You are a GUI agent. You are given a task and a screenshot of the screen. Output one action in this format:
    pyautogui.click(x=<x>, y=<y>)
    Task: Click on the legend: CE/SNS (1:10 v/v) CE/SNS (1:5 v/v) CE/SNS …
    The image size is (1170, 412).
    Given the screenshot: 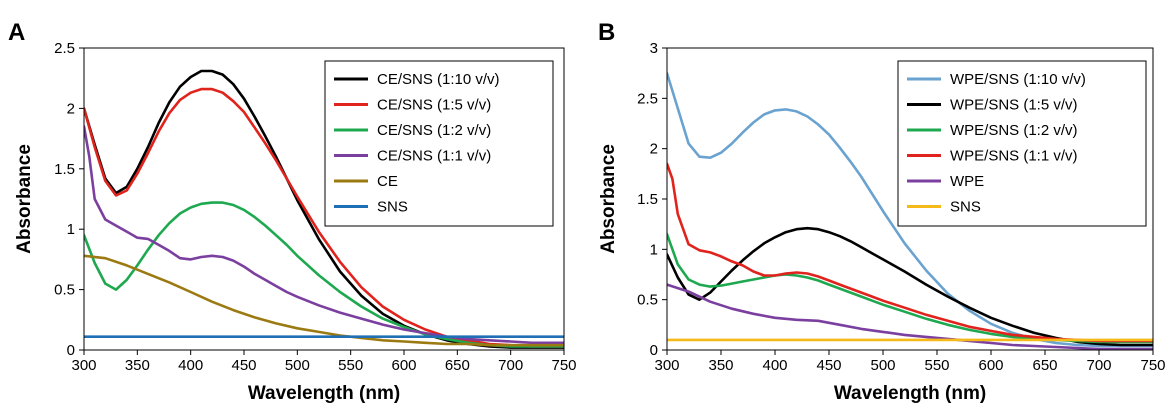 What is the action you would take?
    pyautogui.click(x=439, y=143)
    